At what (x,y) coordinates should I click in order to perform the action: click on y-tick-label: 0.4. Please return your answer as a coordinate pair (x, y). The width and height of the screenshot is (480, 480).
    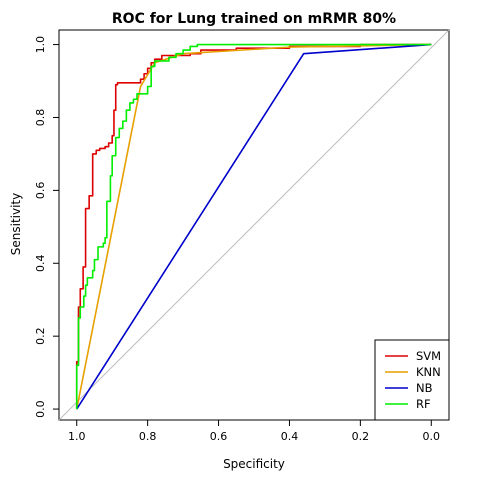
    Looking at the image, I should click on (40, 264).